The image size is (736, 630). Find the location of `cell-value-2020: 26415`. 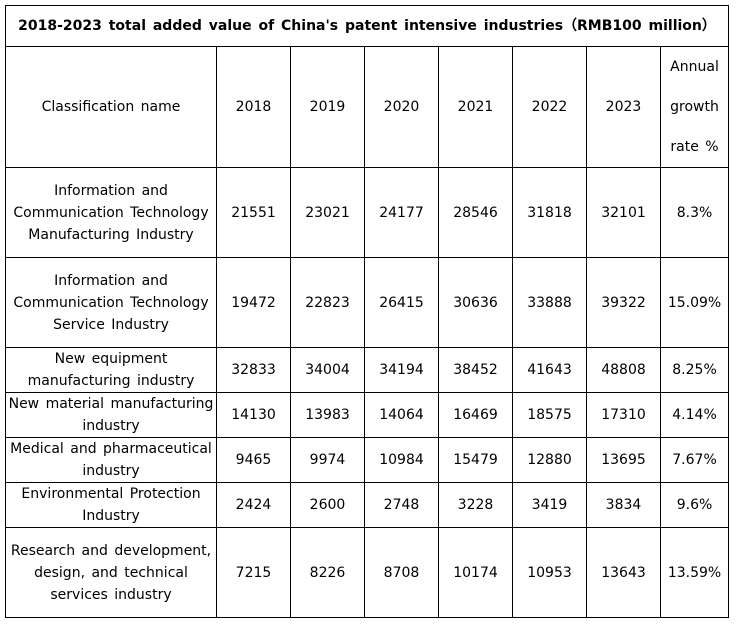

cell-value-2020: 26415 is located at coordinates (401, 302).